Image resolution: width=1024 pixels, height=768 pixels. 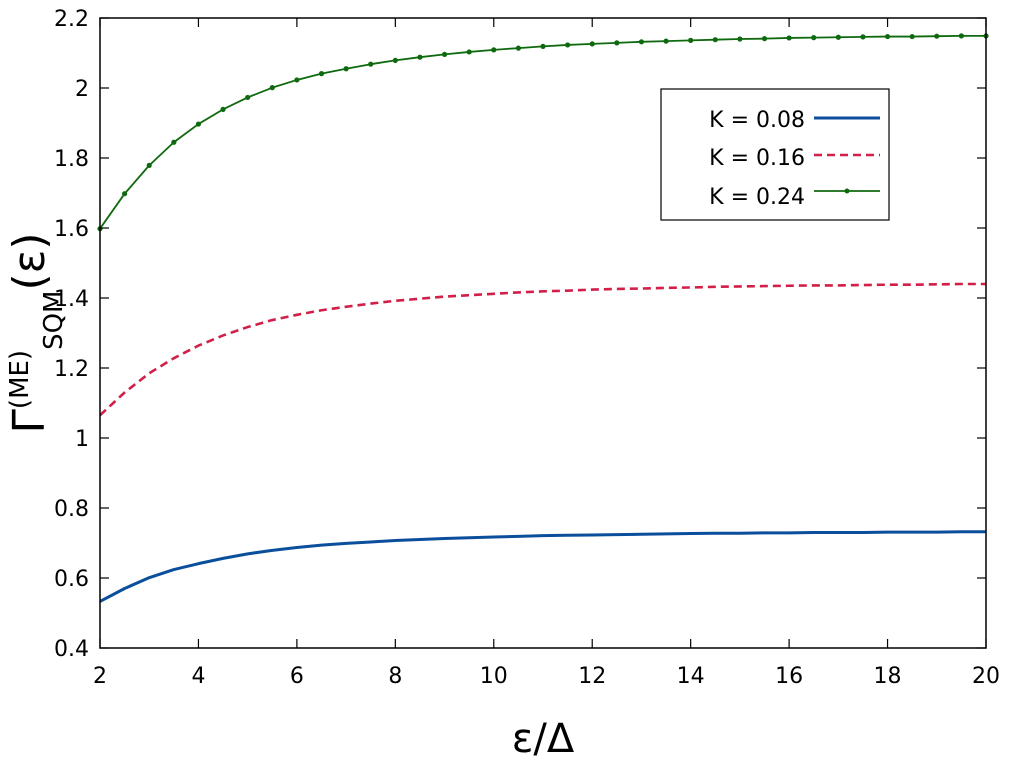 What do you see at coordinates (82, 89) in the screenshot?
I see `y-tick-label: 2` at bounding box center [82, 89].